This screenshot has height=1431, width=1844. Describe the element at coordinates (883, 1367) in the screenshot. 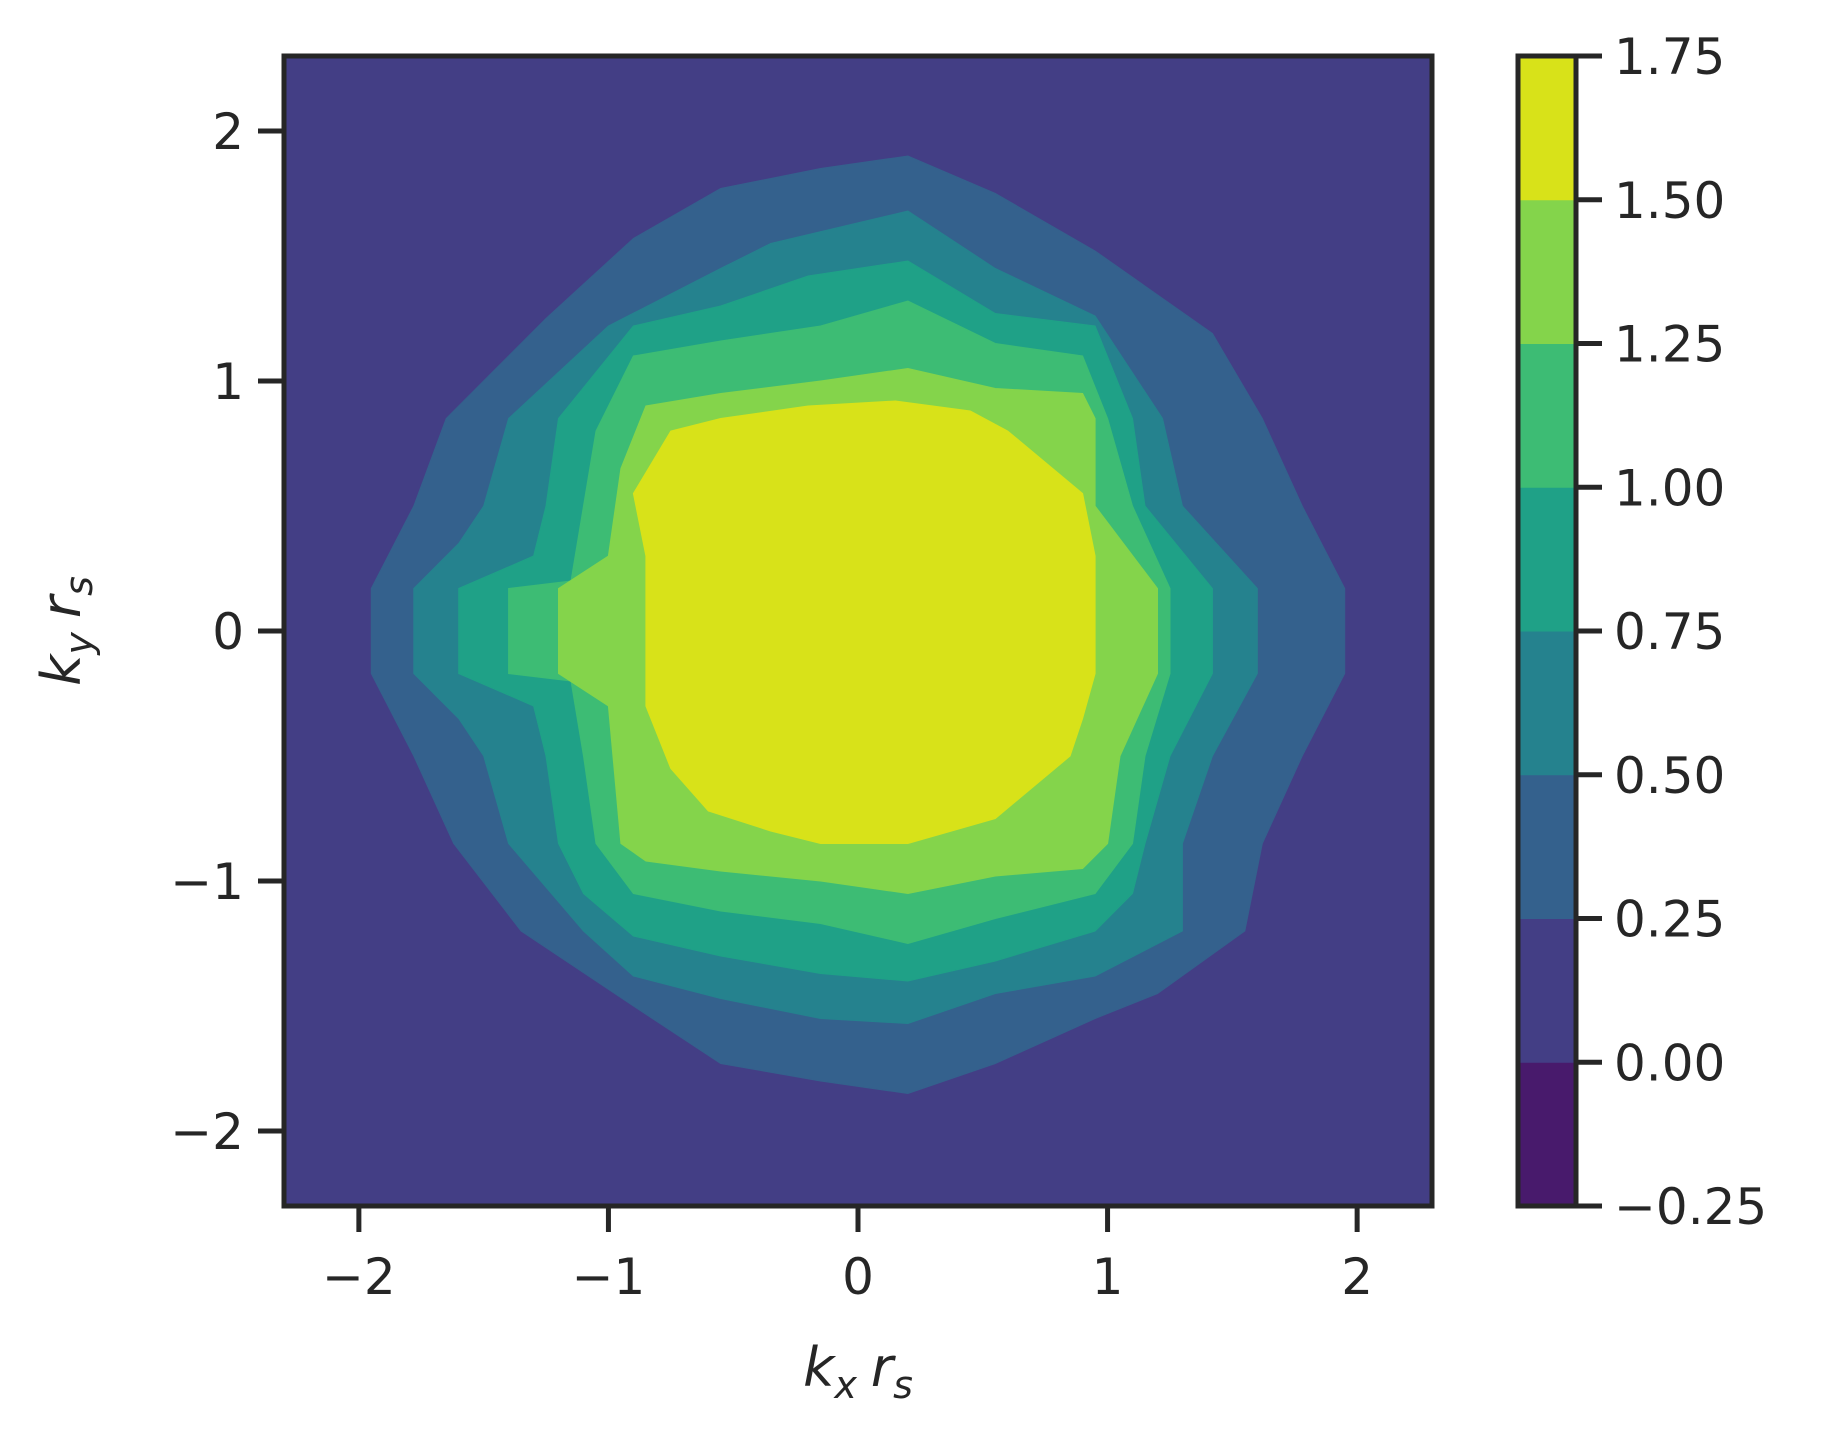

I see `x-label-r: r` at that location.